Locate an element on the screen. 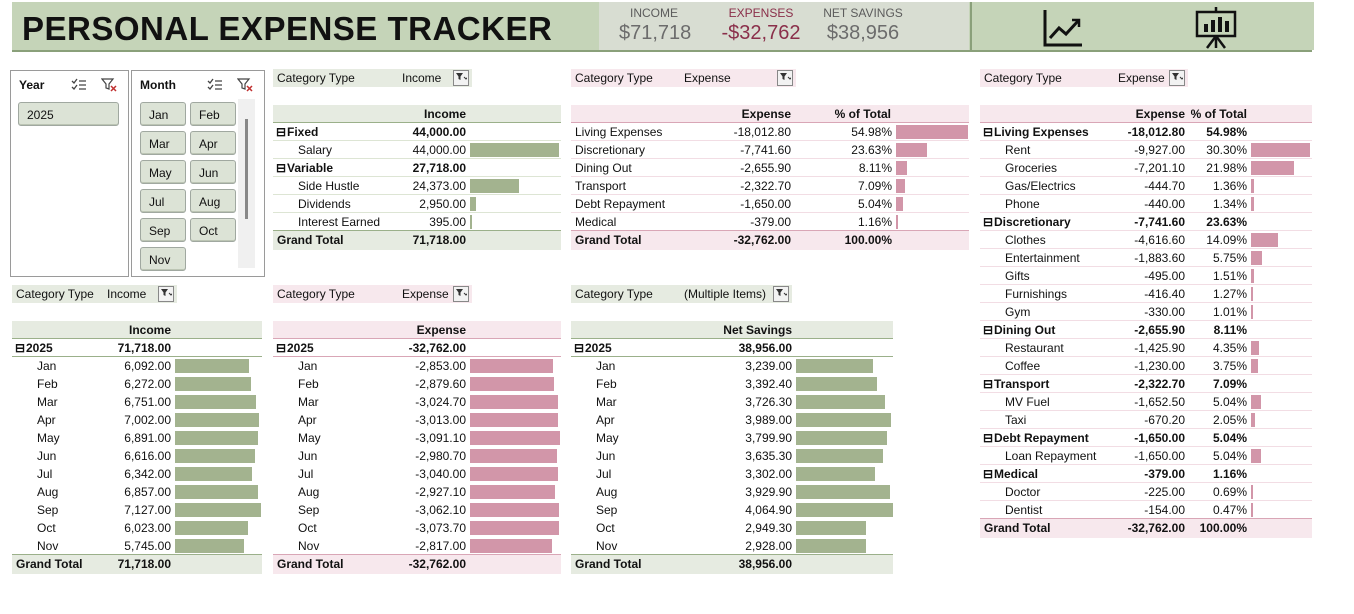 The width and height of the screenshot is (1354, 614). row-value: 6,891.00 is located at coordinates (147, 438).